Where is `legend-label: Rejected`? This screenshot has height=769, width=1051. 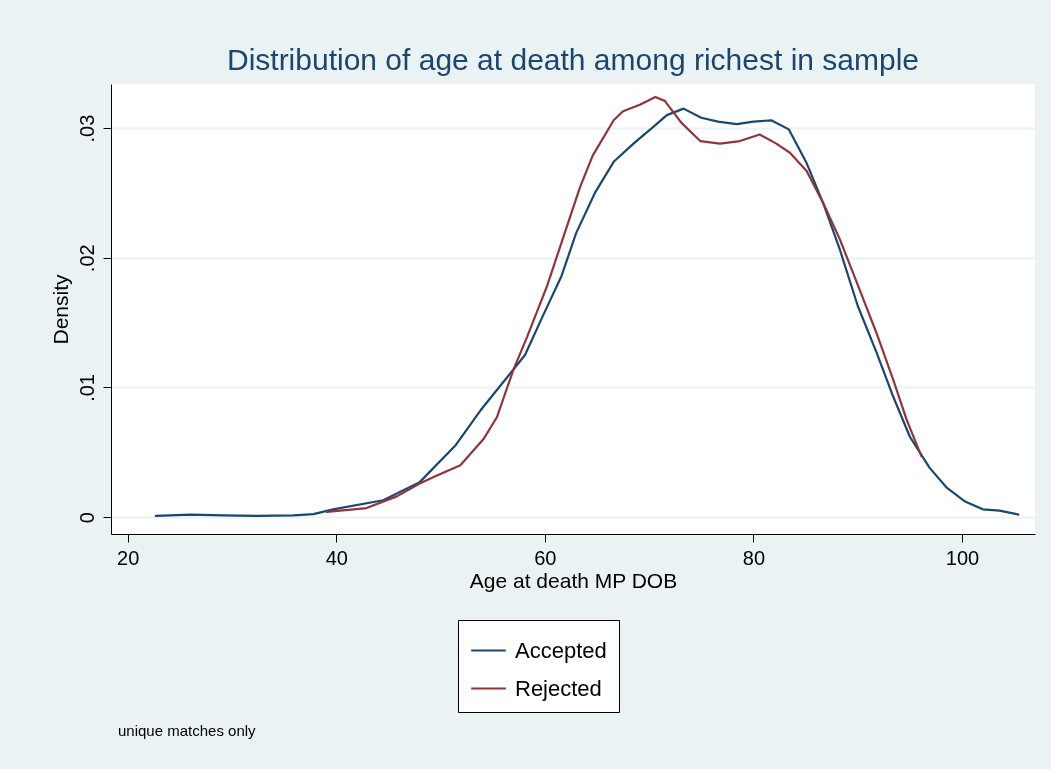
legend-label: Rejected is located at coordinates (558, 688).